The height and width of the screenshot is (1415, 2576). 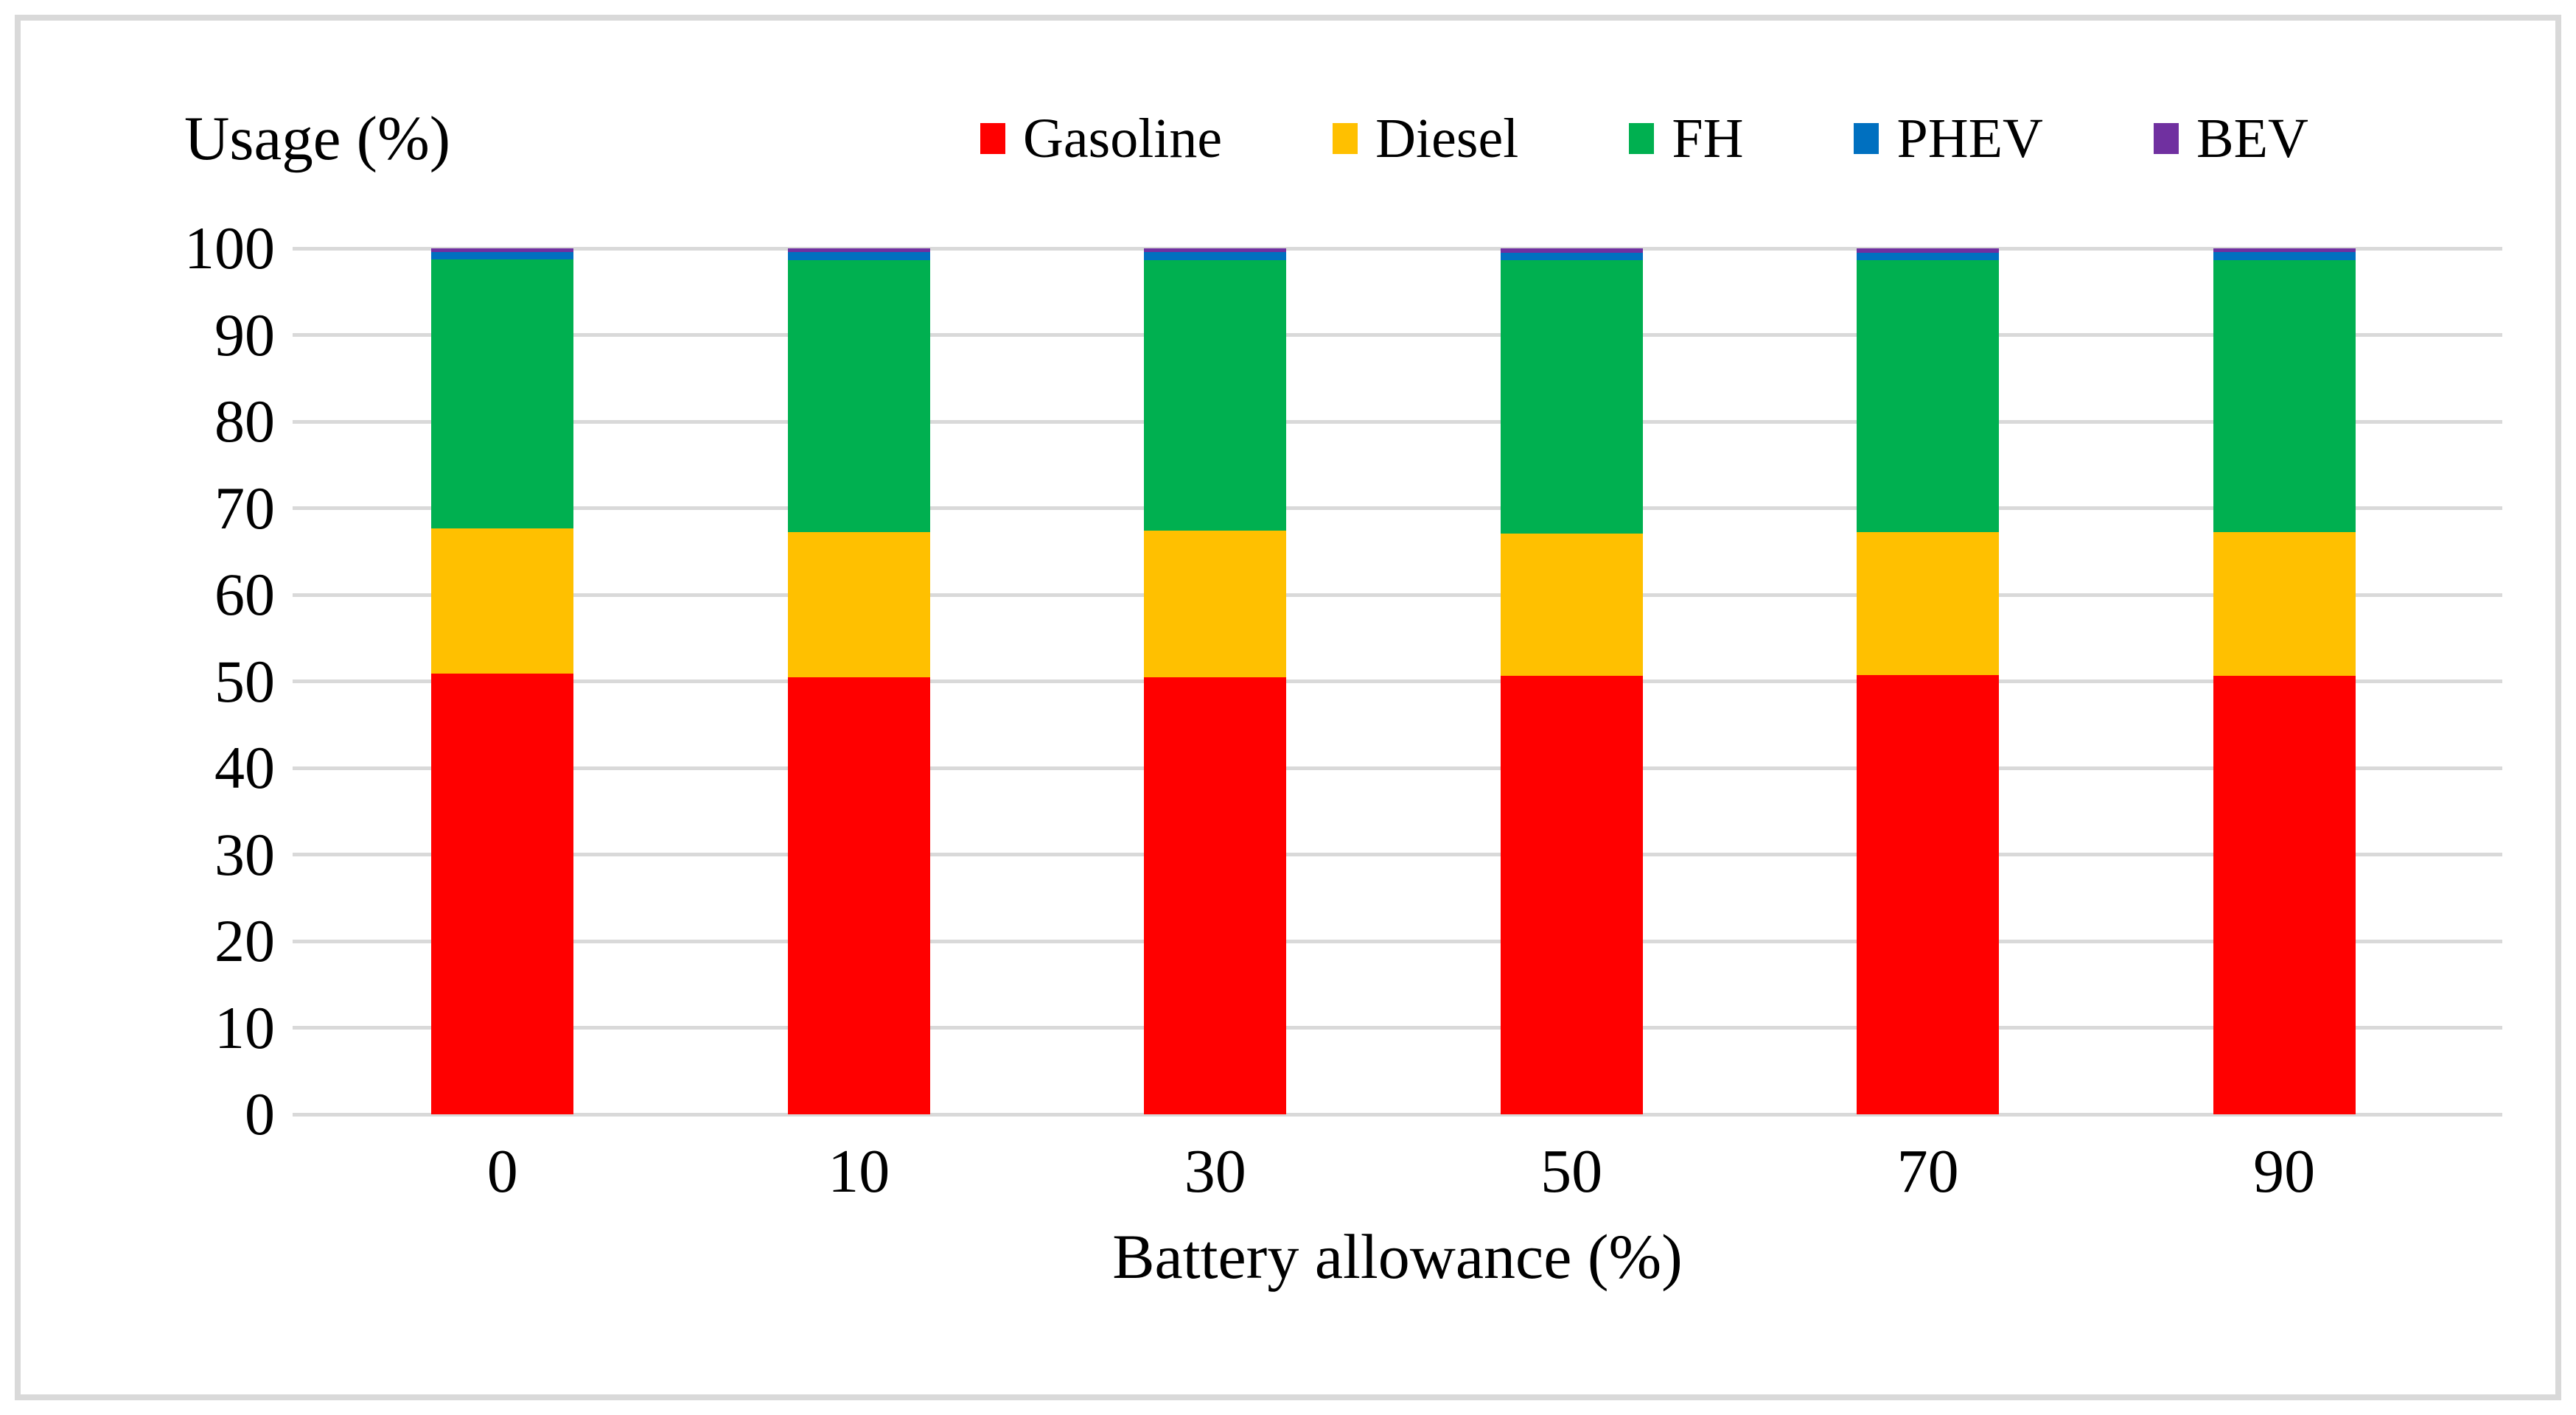 I want to click on x-tick-70: 70, so click(x=1927, y=1171).